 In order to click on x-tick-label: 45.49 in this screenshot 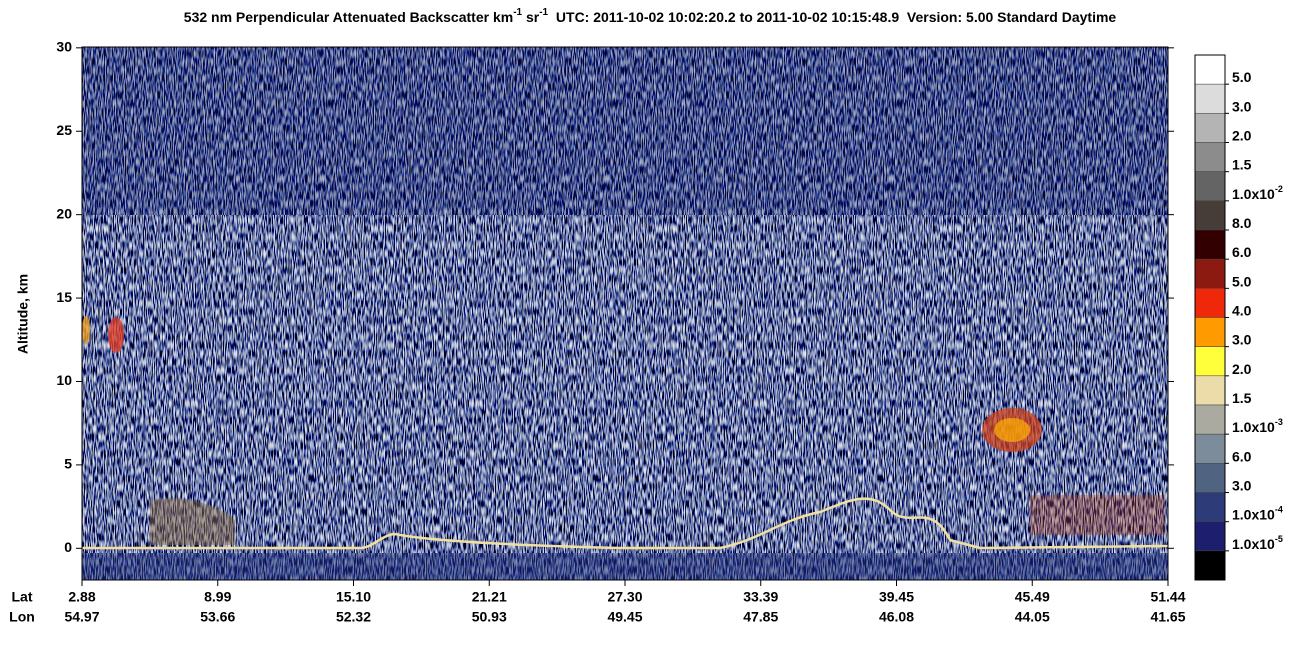, I will do `click(1032, 597)`.